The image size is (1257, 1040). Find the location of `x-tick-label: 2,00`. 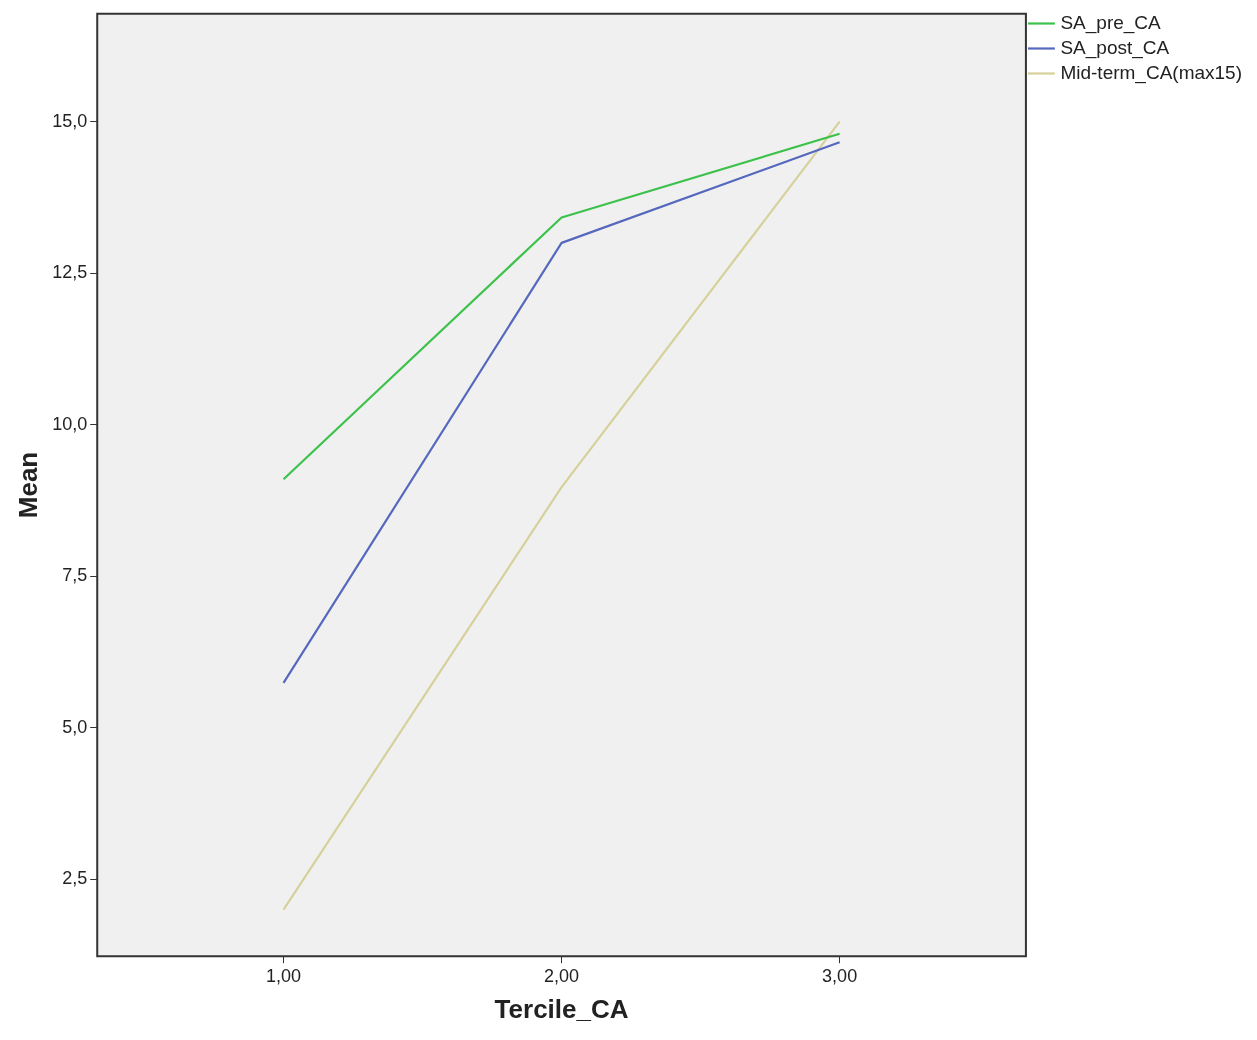

x-tick-label: 2,00 is located at coordinates (562, 975).